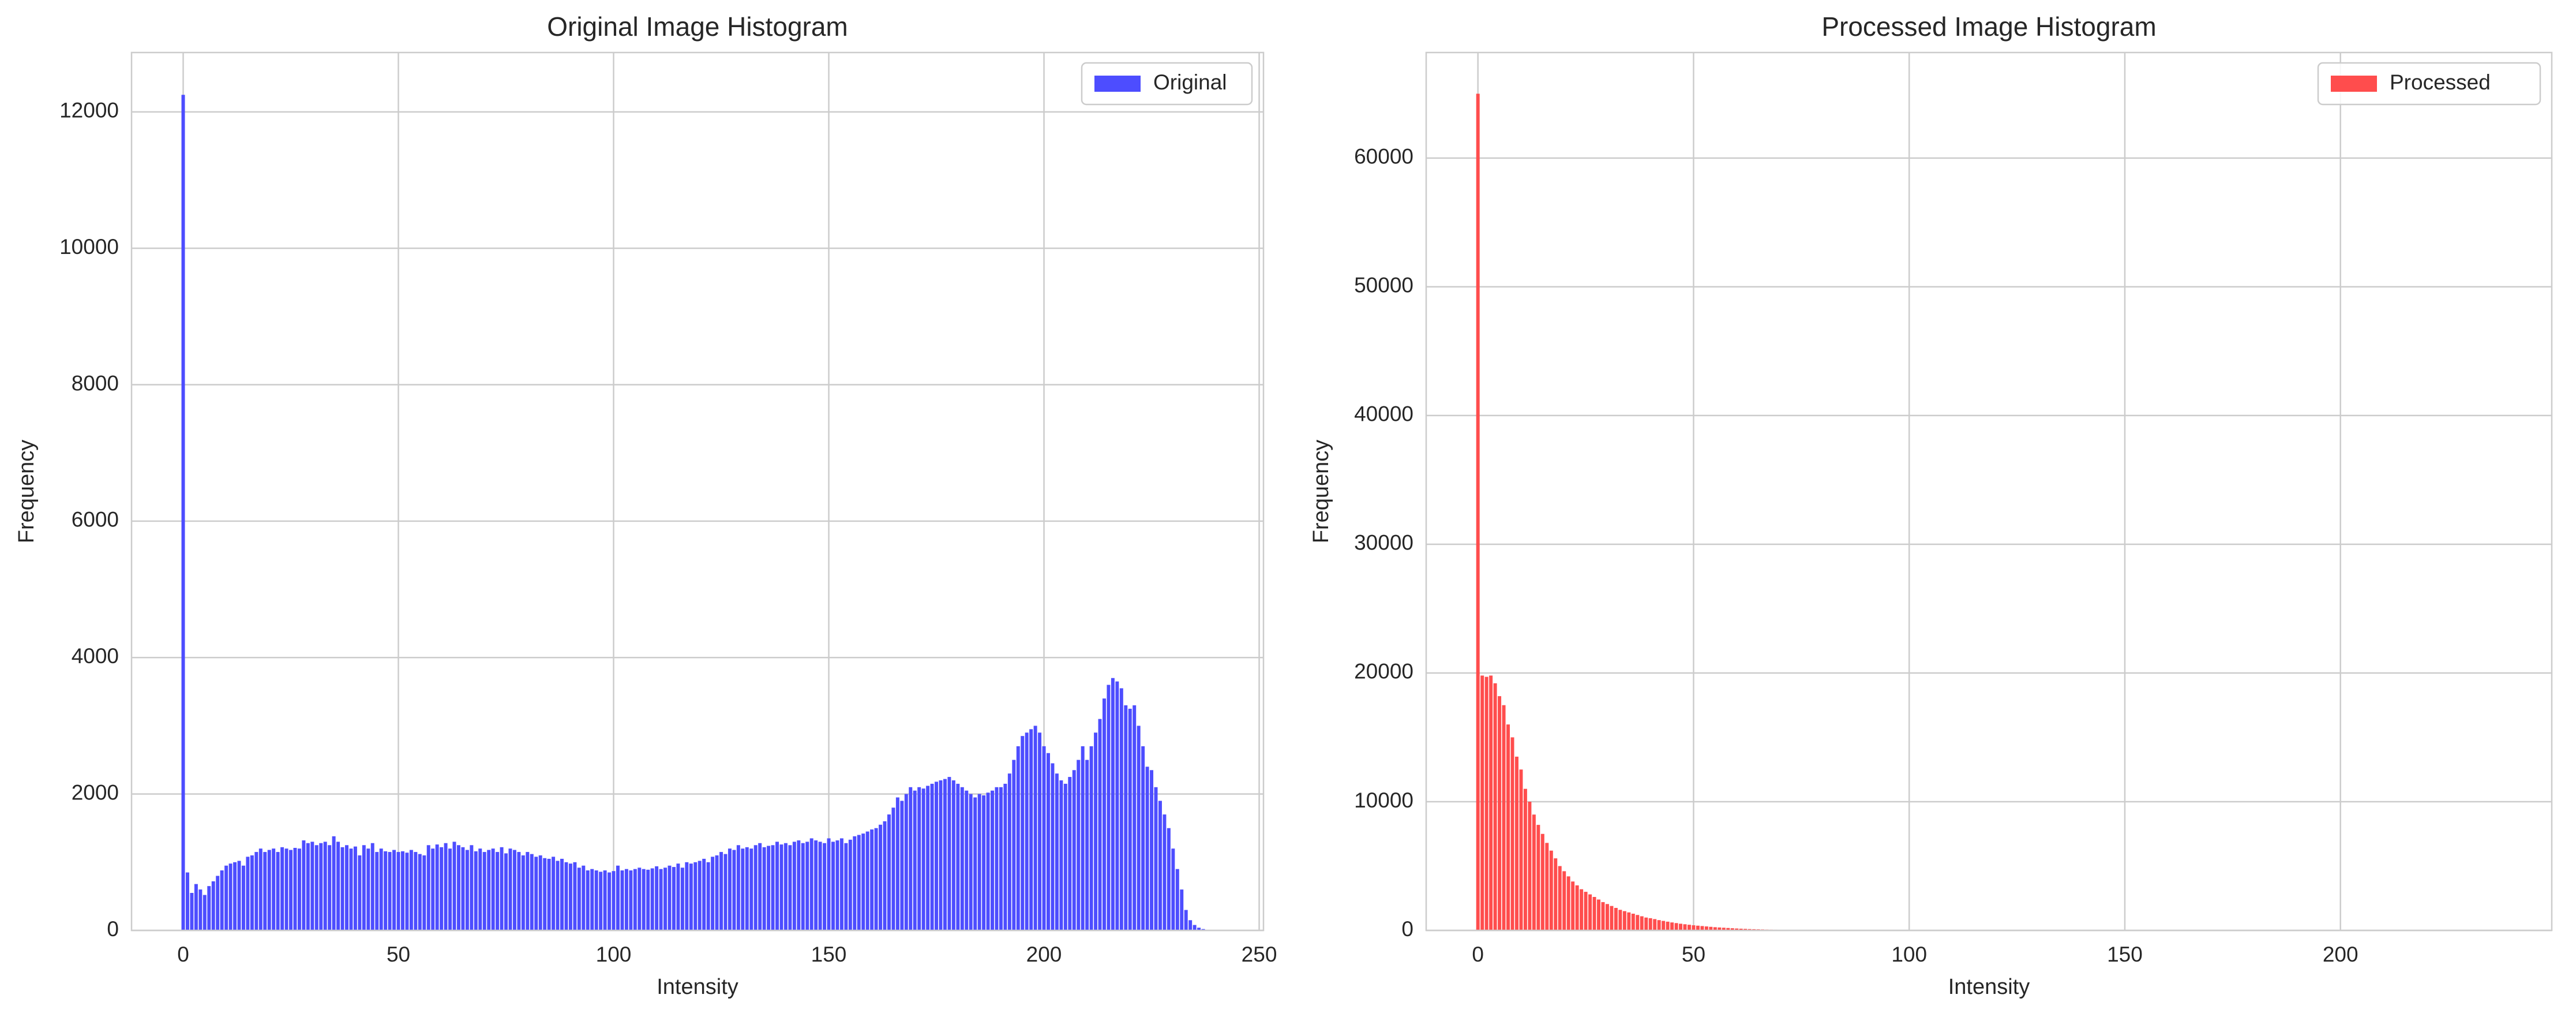 This screenshot has width=2576, height=1017. What do you see at coordinates (183, 954) in the screenshot?
I see `x-tick-label: 0` at bounding box center [183, 954].